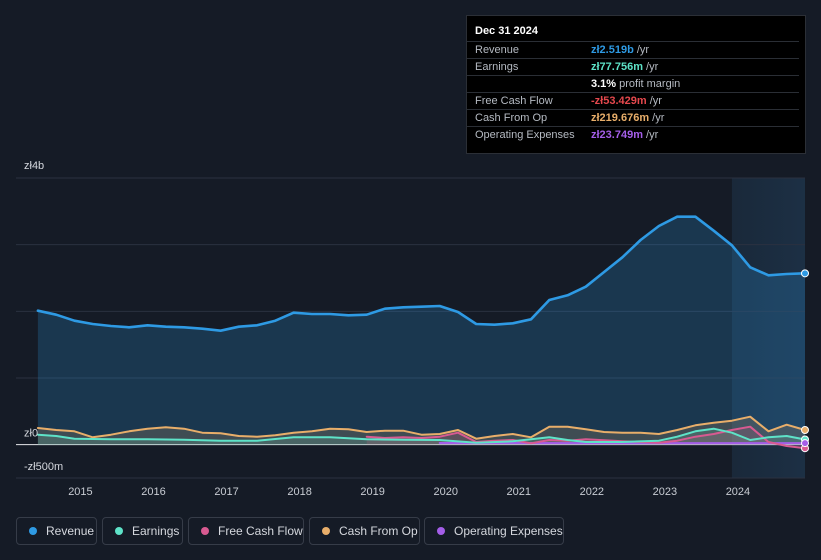 The image size is (821, 560). What do you see at coordinates (260, 531) in the screenshot?
I see `legend-label: Free Cash Flow` at bounding box center [260, 531].